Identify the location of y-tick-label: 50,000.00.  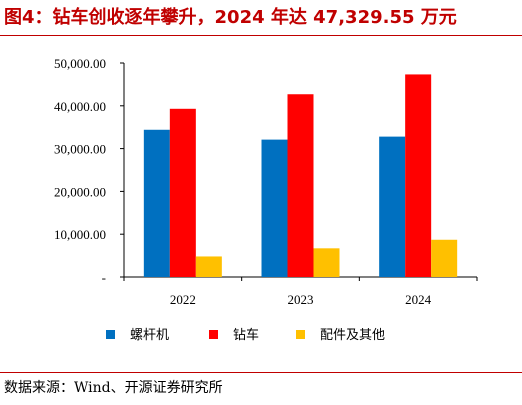
(80, 63).